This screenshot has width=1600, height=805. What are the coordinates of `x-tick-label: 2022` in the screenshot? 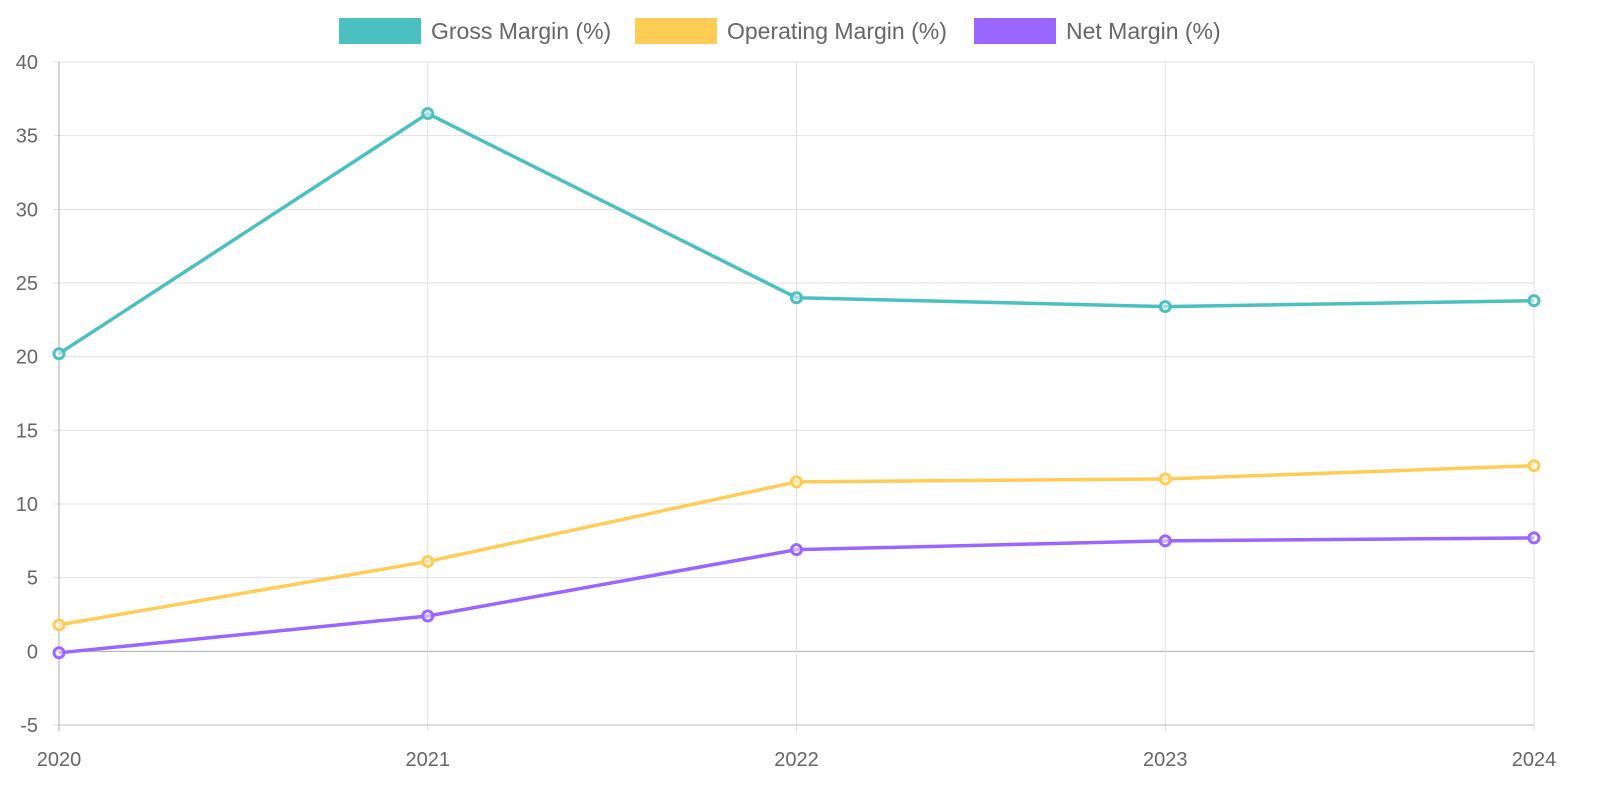 It's located at (796, 760).